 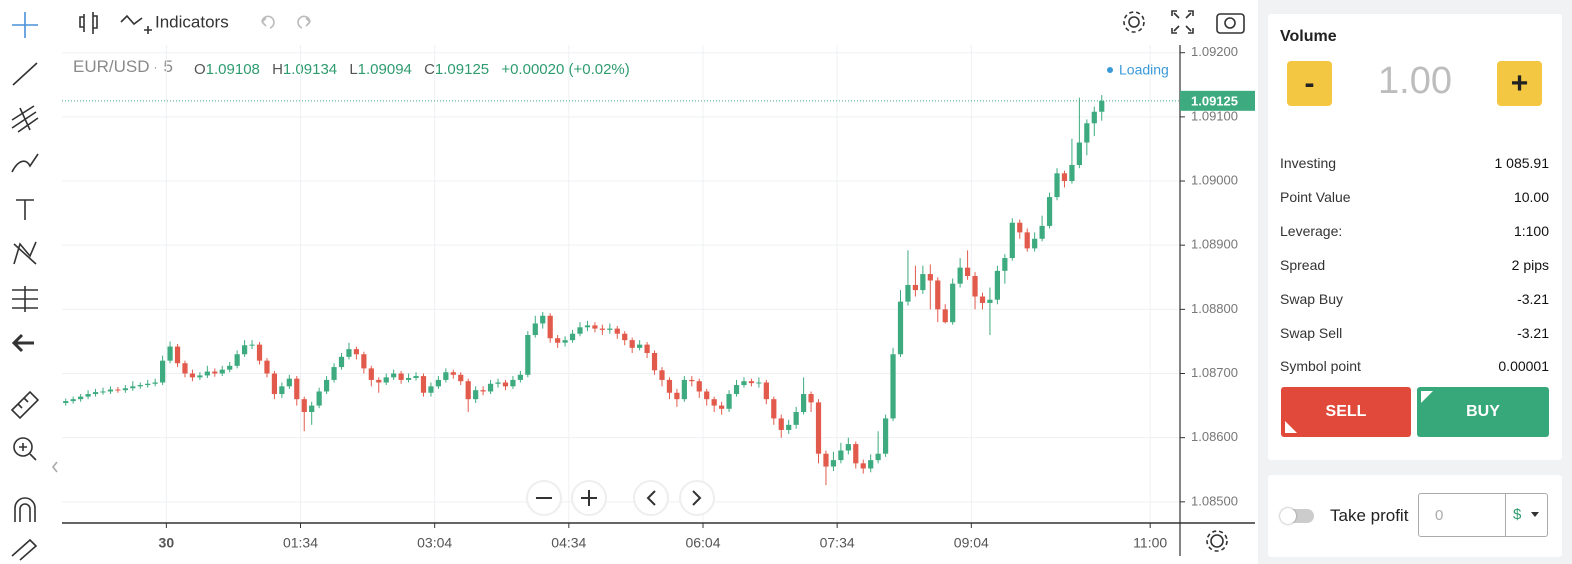 What do you see at coordinates (971, 543) in the screenshot?
I see `x-tick-label: 09:04` at bounding box center [971, 543].